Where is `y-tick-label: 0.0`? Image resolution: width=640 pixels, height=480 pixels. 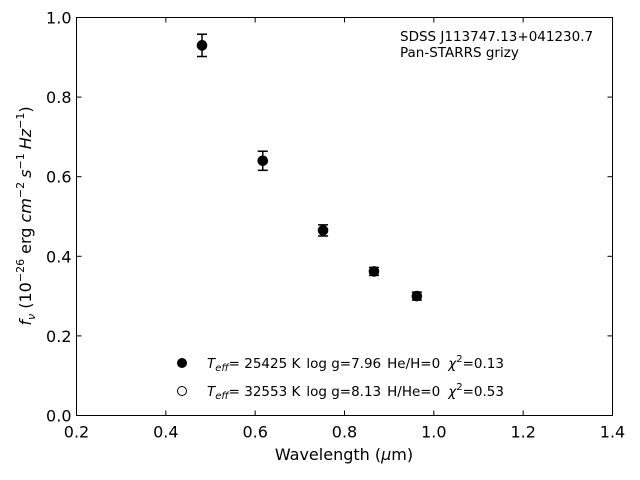 y-tick-label: 0.0 is located at coordinates (58, 416).